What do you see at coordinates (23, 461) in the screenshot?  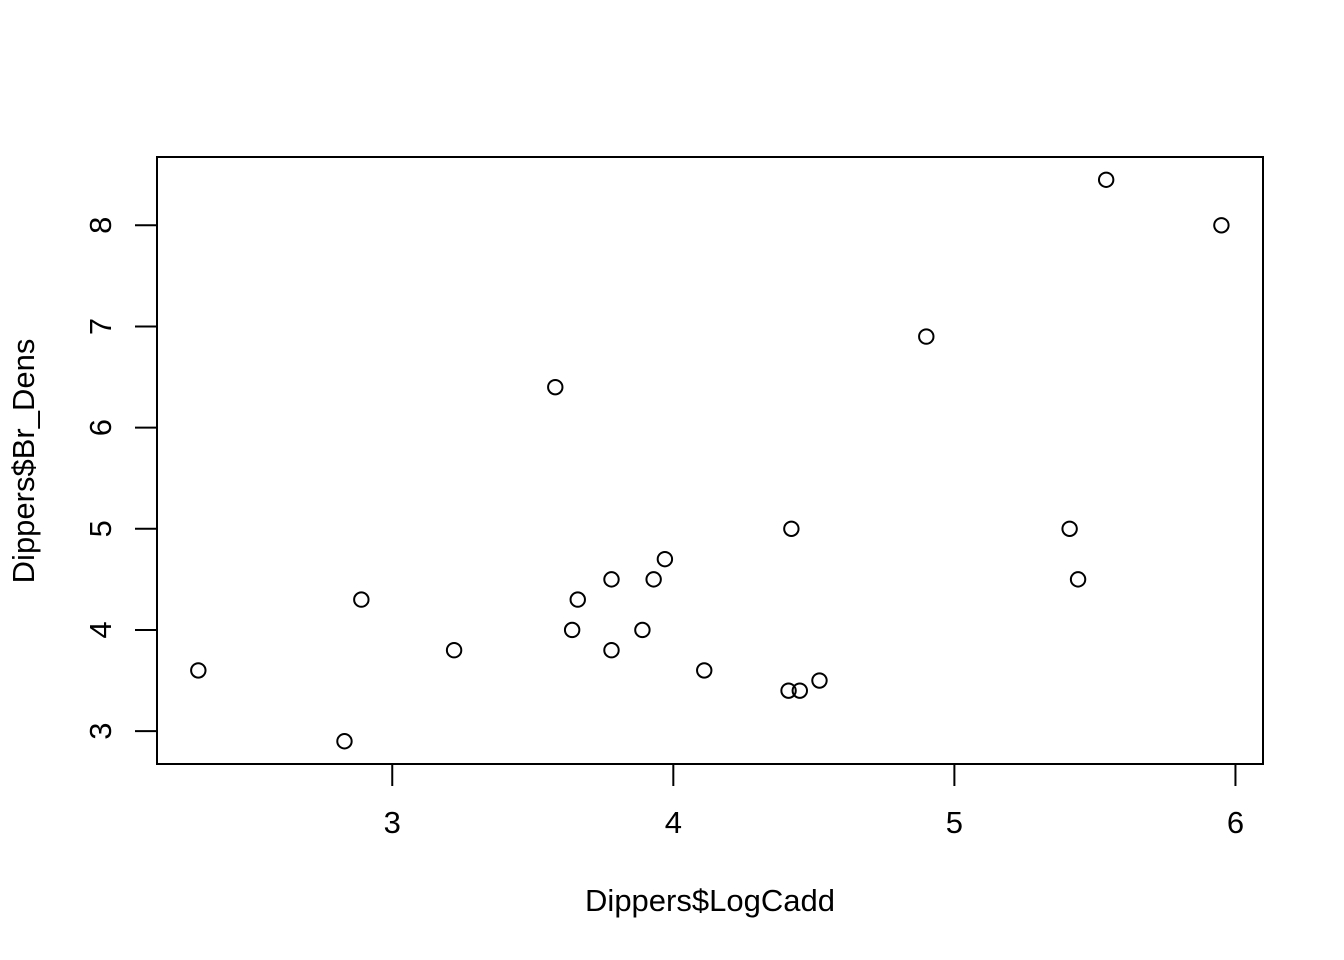 I see `y-axis-label: Dippers$Br_Dens` at bounding box center [23, 461].